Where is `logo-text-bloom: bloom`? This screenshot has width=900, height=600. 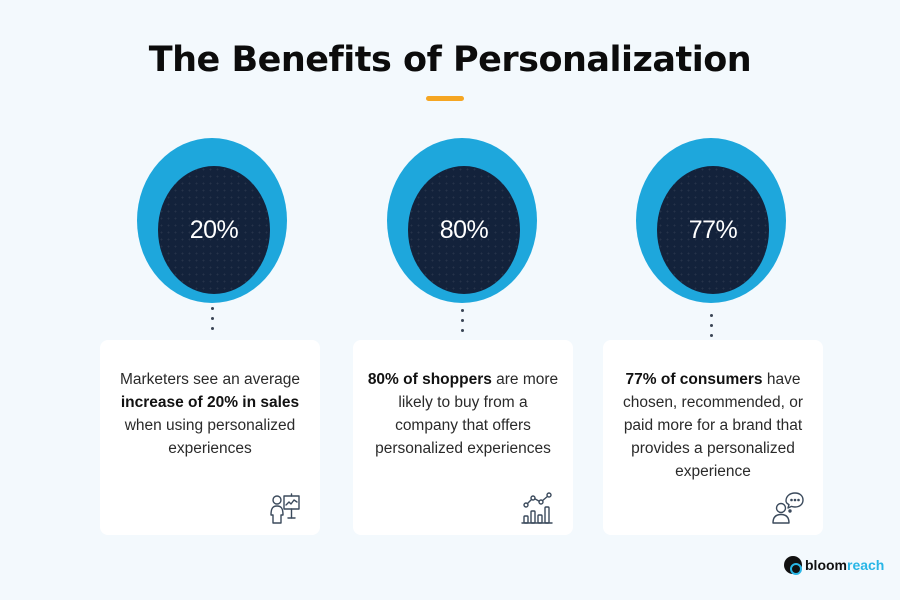 logo-text-bloom: bloom is located at coordinates (826, 565).